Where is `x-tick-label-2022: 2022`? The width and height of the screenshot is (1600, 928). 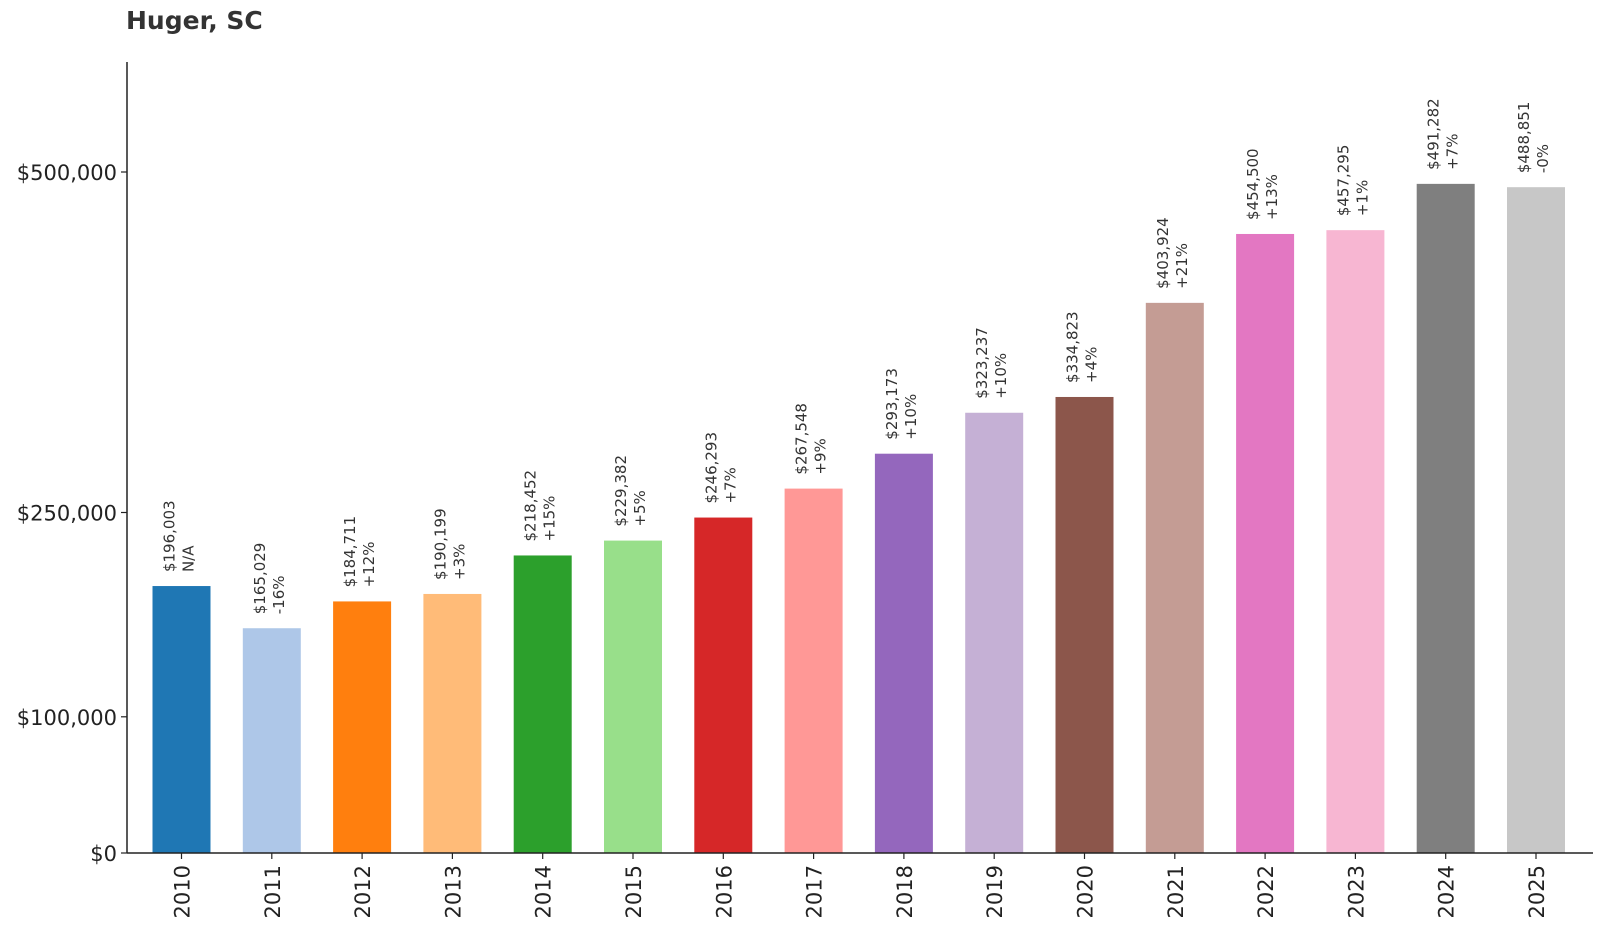
x-tick-label-2022: 2022 is located at coordinates (1266, 891).